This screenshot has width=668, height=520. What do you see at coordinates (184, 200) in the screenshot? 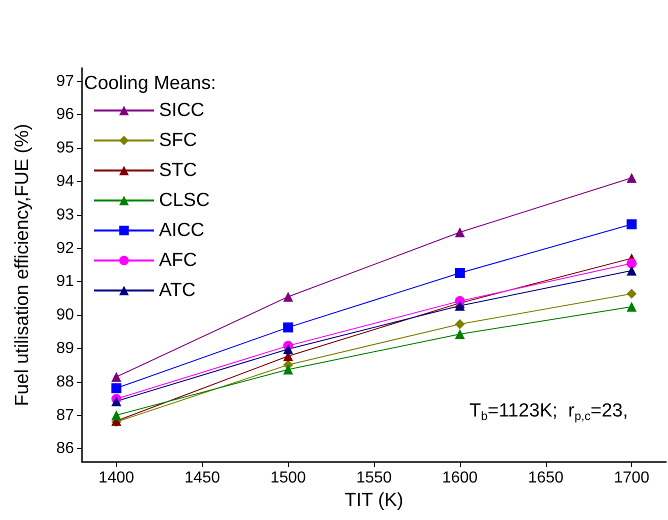
I see `legend-label: CLSC` at bounding box center [184, 200].